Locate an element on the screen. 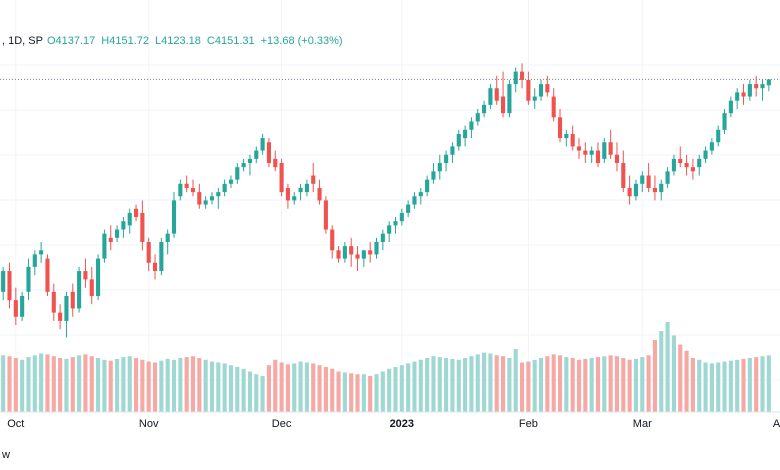 The image size is (780, 470). tick-label-feb: Feb is located at coordinates (528, 424).